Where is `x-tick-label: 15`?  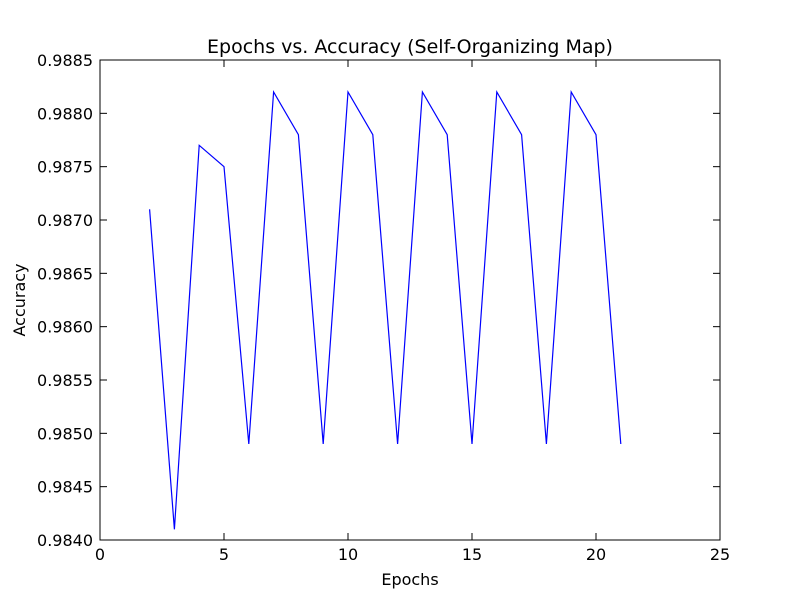 x-tick-label: 15 is located at coordinates (472, 554).